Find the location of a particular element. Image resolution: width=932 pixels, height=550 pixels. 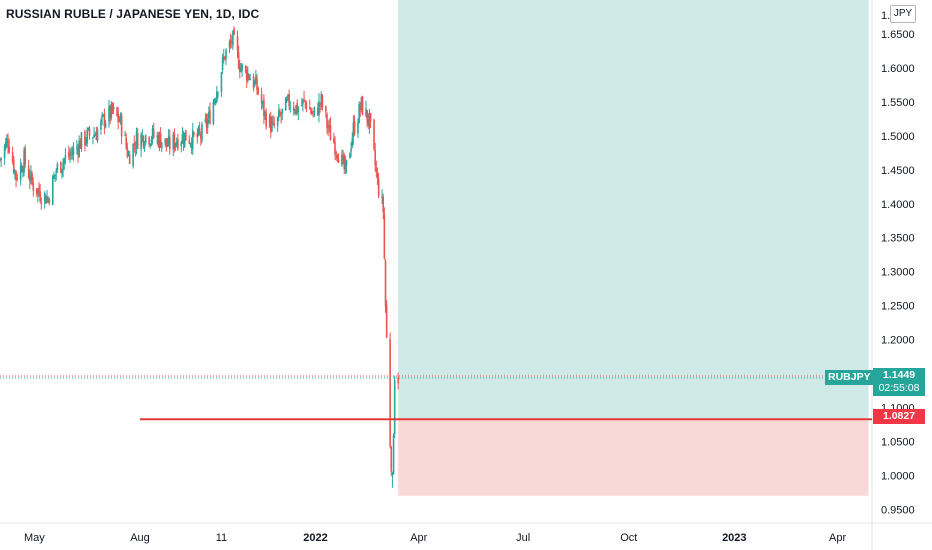

x-axis: May Aug 11 2022 Apr Jul Oct 2023 Apr is located at coordinates (435, 538).